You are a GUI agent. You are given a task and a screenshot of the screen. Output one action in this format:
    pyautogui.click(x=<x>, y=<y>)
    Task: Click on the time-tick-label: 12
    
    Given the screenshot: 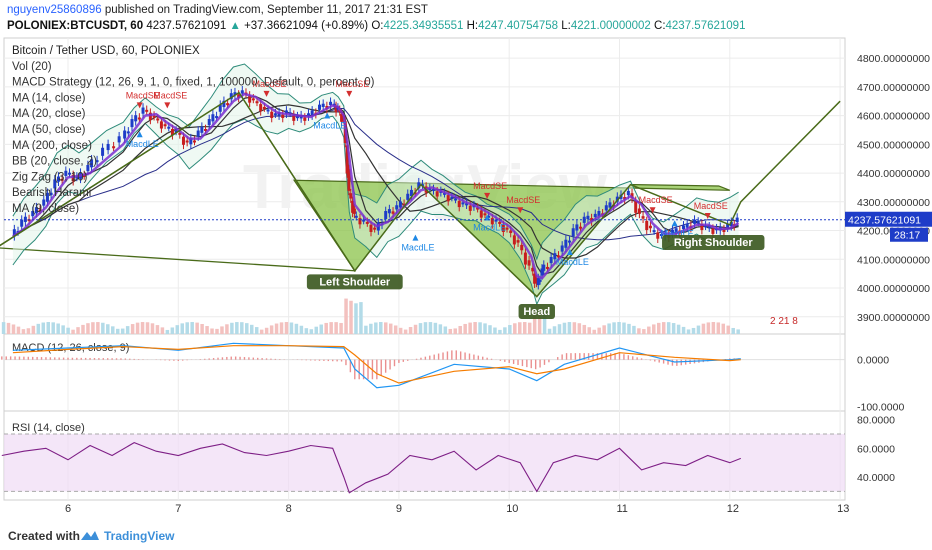 What is the action you would take?
    pyautogui.click(x=733, y=509)
    